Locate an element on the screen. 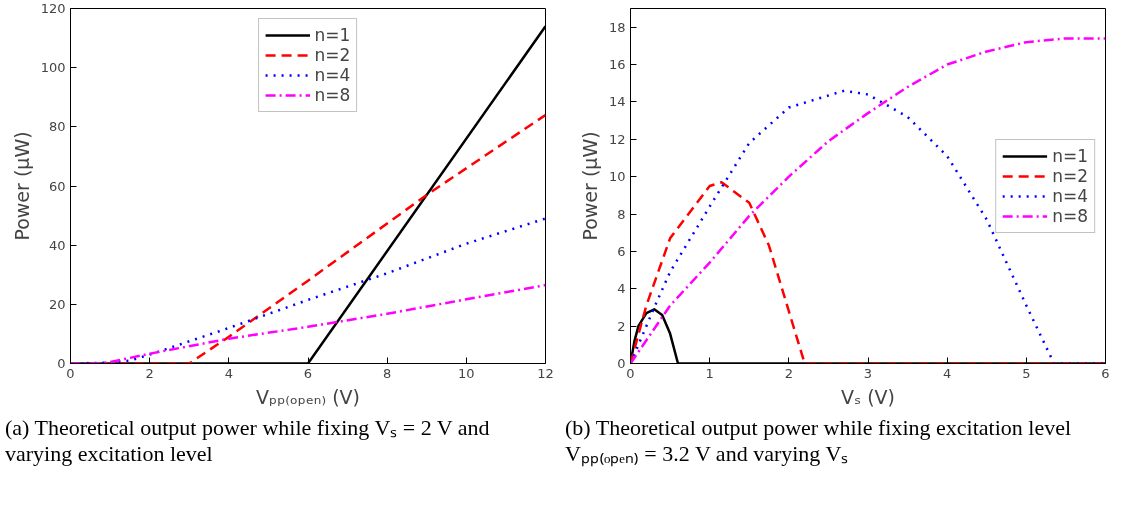  y-tick-label: 2 is located at coordinates (621, 326).